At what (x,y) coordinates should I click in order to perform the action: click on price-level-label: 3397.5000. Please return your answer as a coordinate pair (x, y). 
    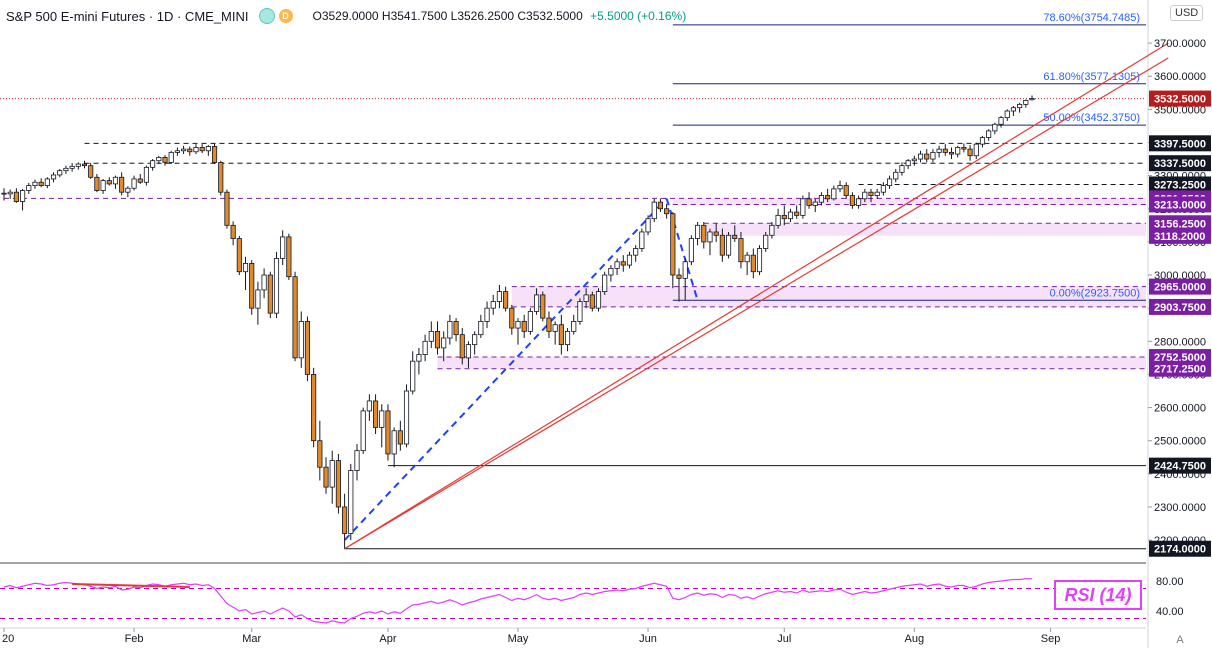
    Looking at the image, I should click on (1180, 144).